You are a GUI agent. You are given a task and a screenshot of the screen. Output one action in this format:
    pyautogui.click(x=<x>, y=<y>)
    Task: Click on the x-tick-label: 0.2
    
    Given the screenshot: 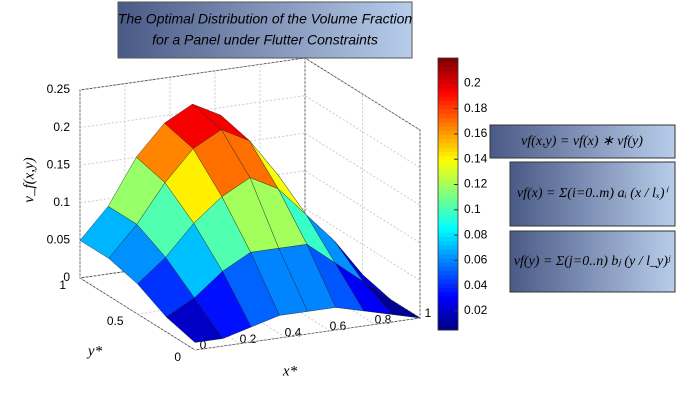 What is the action you would take?
    pyautogui.click(x=248, y=339)
    